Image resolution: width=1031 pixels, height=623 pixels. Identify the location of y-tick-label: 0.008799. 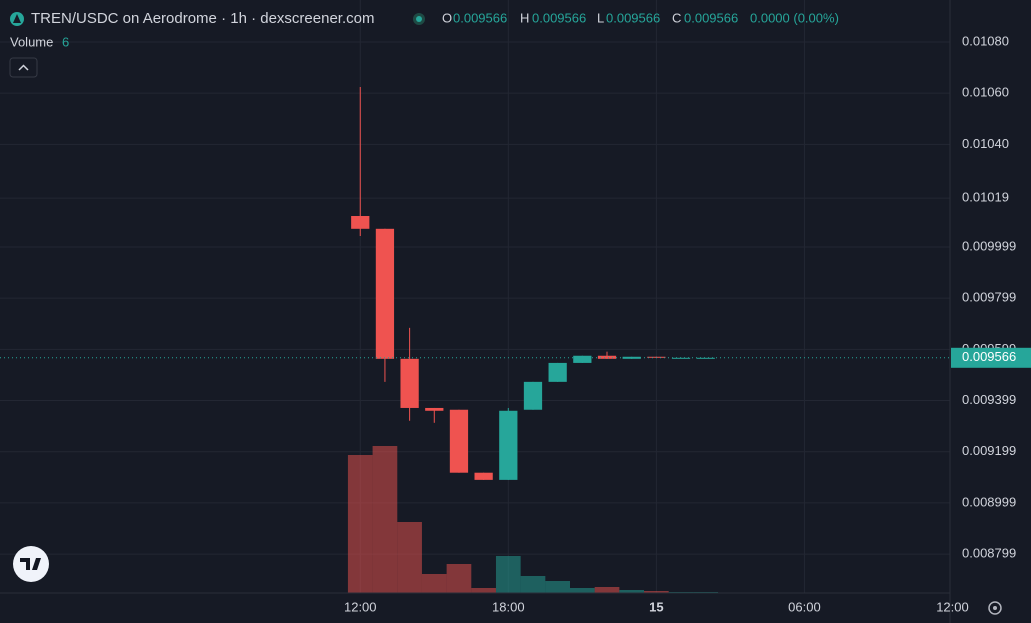
(989, 553).